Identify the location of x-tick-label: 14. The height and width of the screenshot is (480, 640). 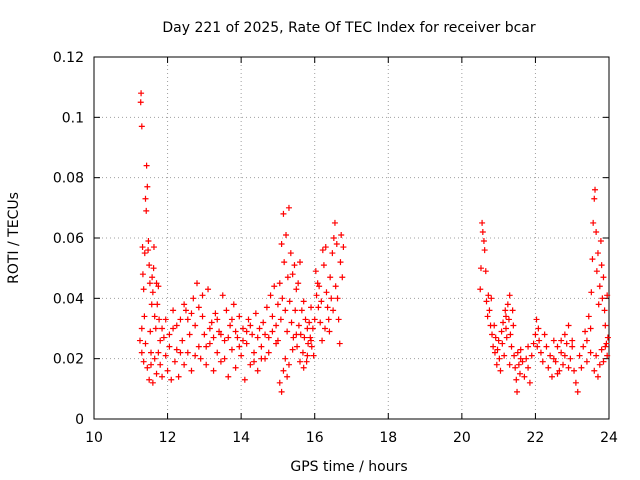
(241, 438).